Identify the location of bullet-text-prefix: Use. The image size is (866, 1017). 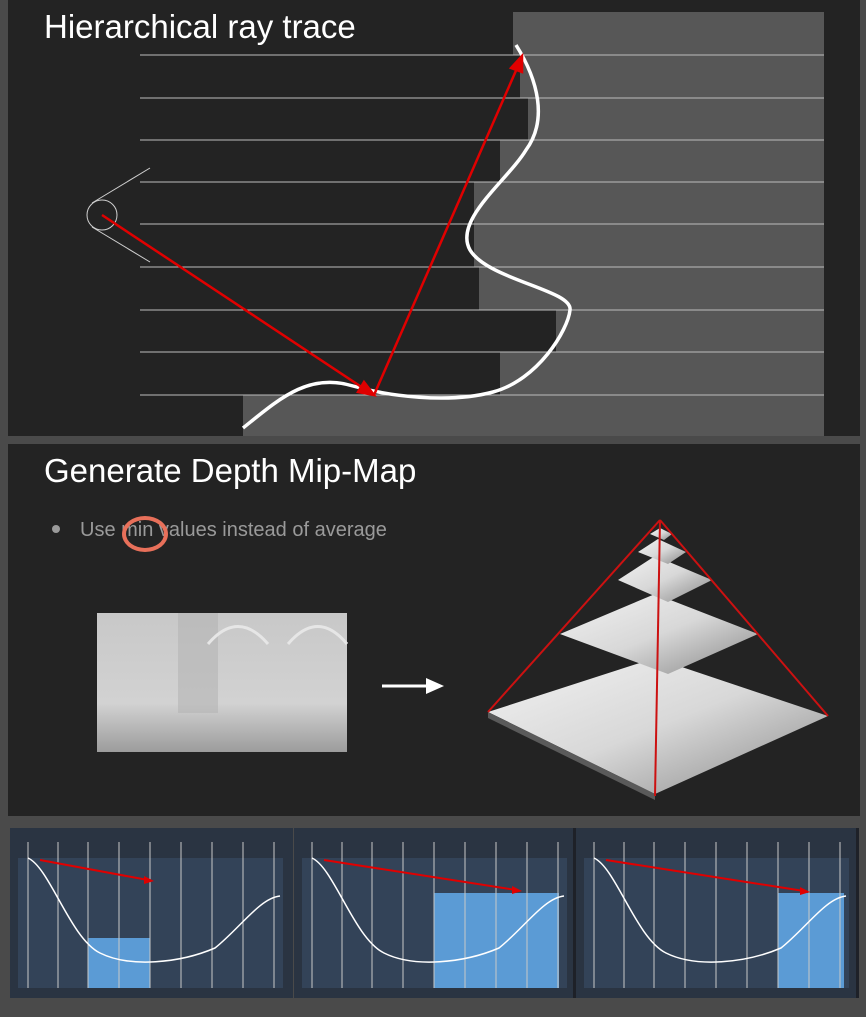
(101, 530).